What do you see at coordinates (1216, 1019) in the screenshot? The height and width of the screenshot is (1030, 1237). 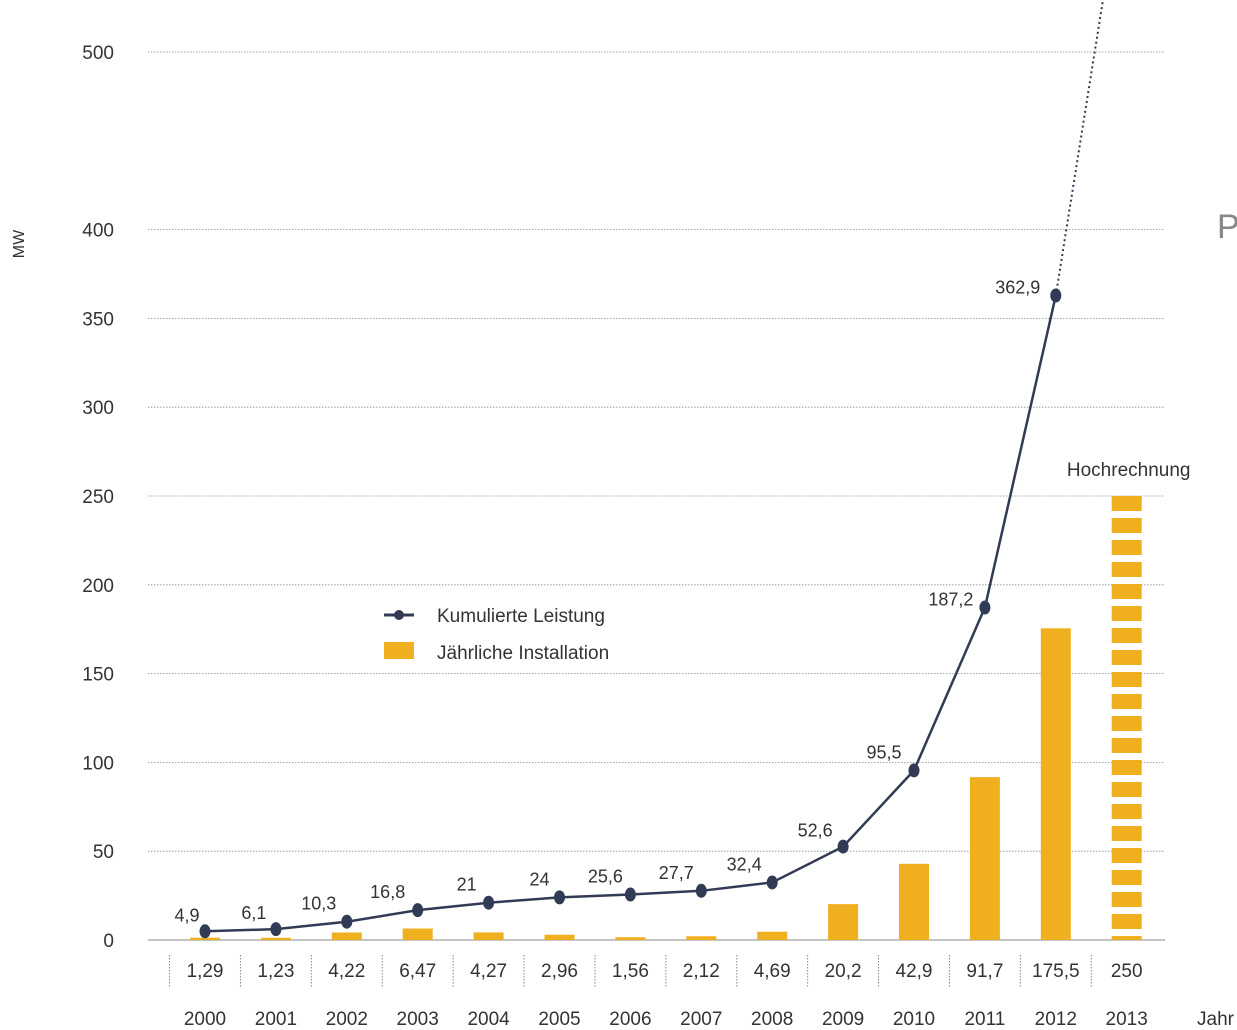 I see `x-axis-label: Jahr` at bounding box center [1216, 1019].